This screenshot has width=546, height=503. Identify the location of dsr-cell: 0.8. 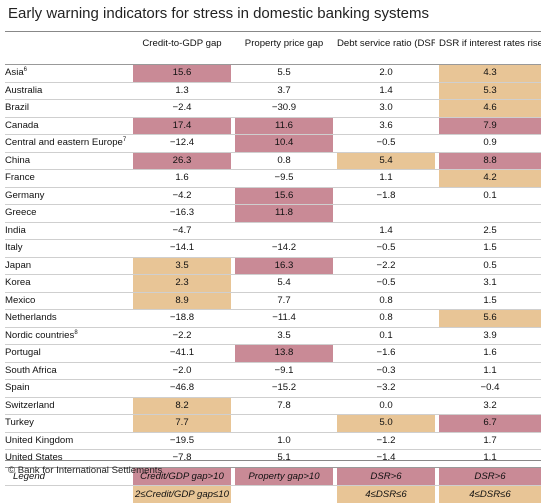
(386, 300).